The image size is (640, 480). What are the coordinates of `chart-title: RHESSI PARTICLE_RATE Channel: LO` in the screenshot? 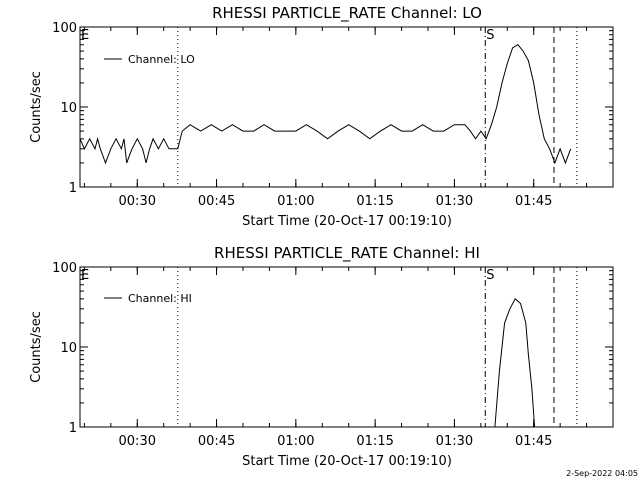 It's located at (347, 13).